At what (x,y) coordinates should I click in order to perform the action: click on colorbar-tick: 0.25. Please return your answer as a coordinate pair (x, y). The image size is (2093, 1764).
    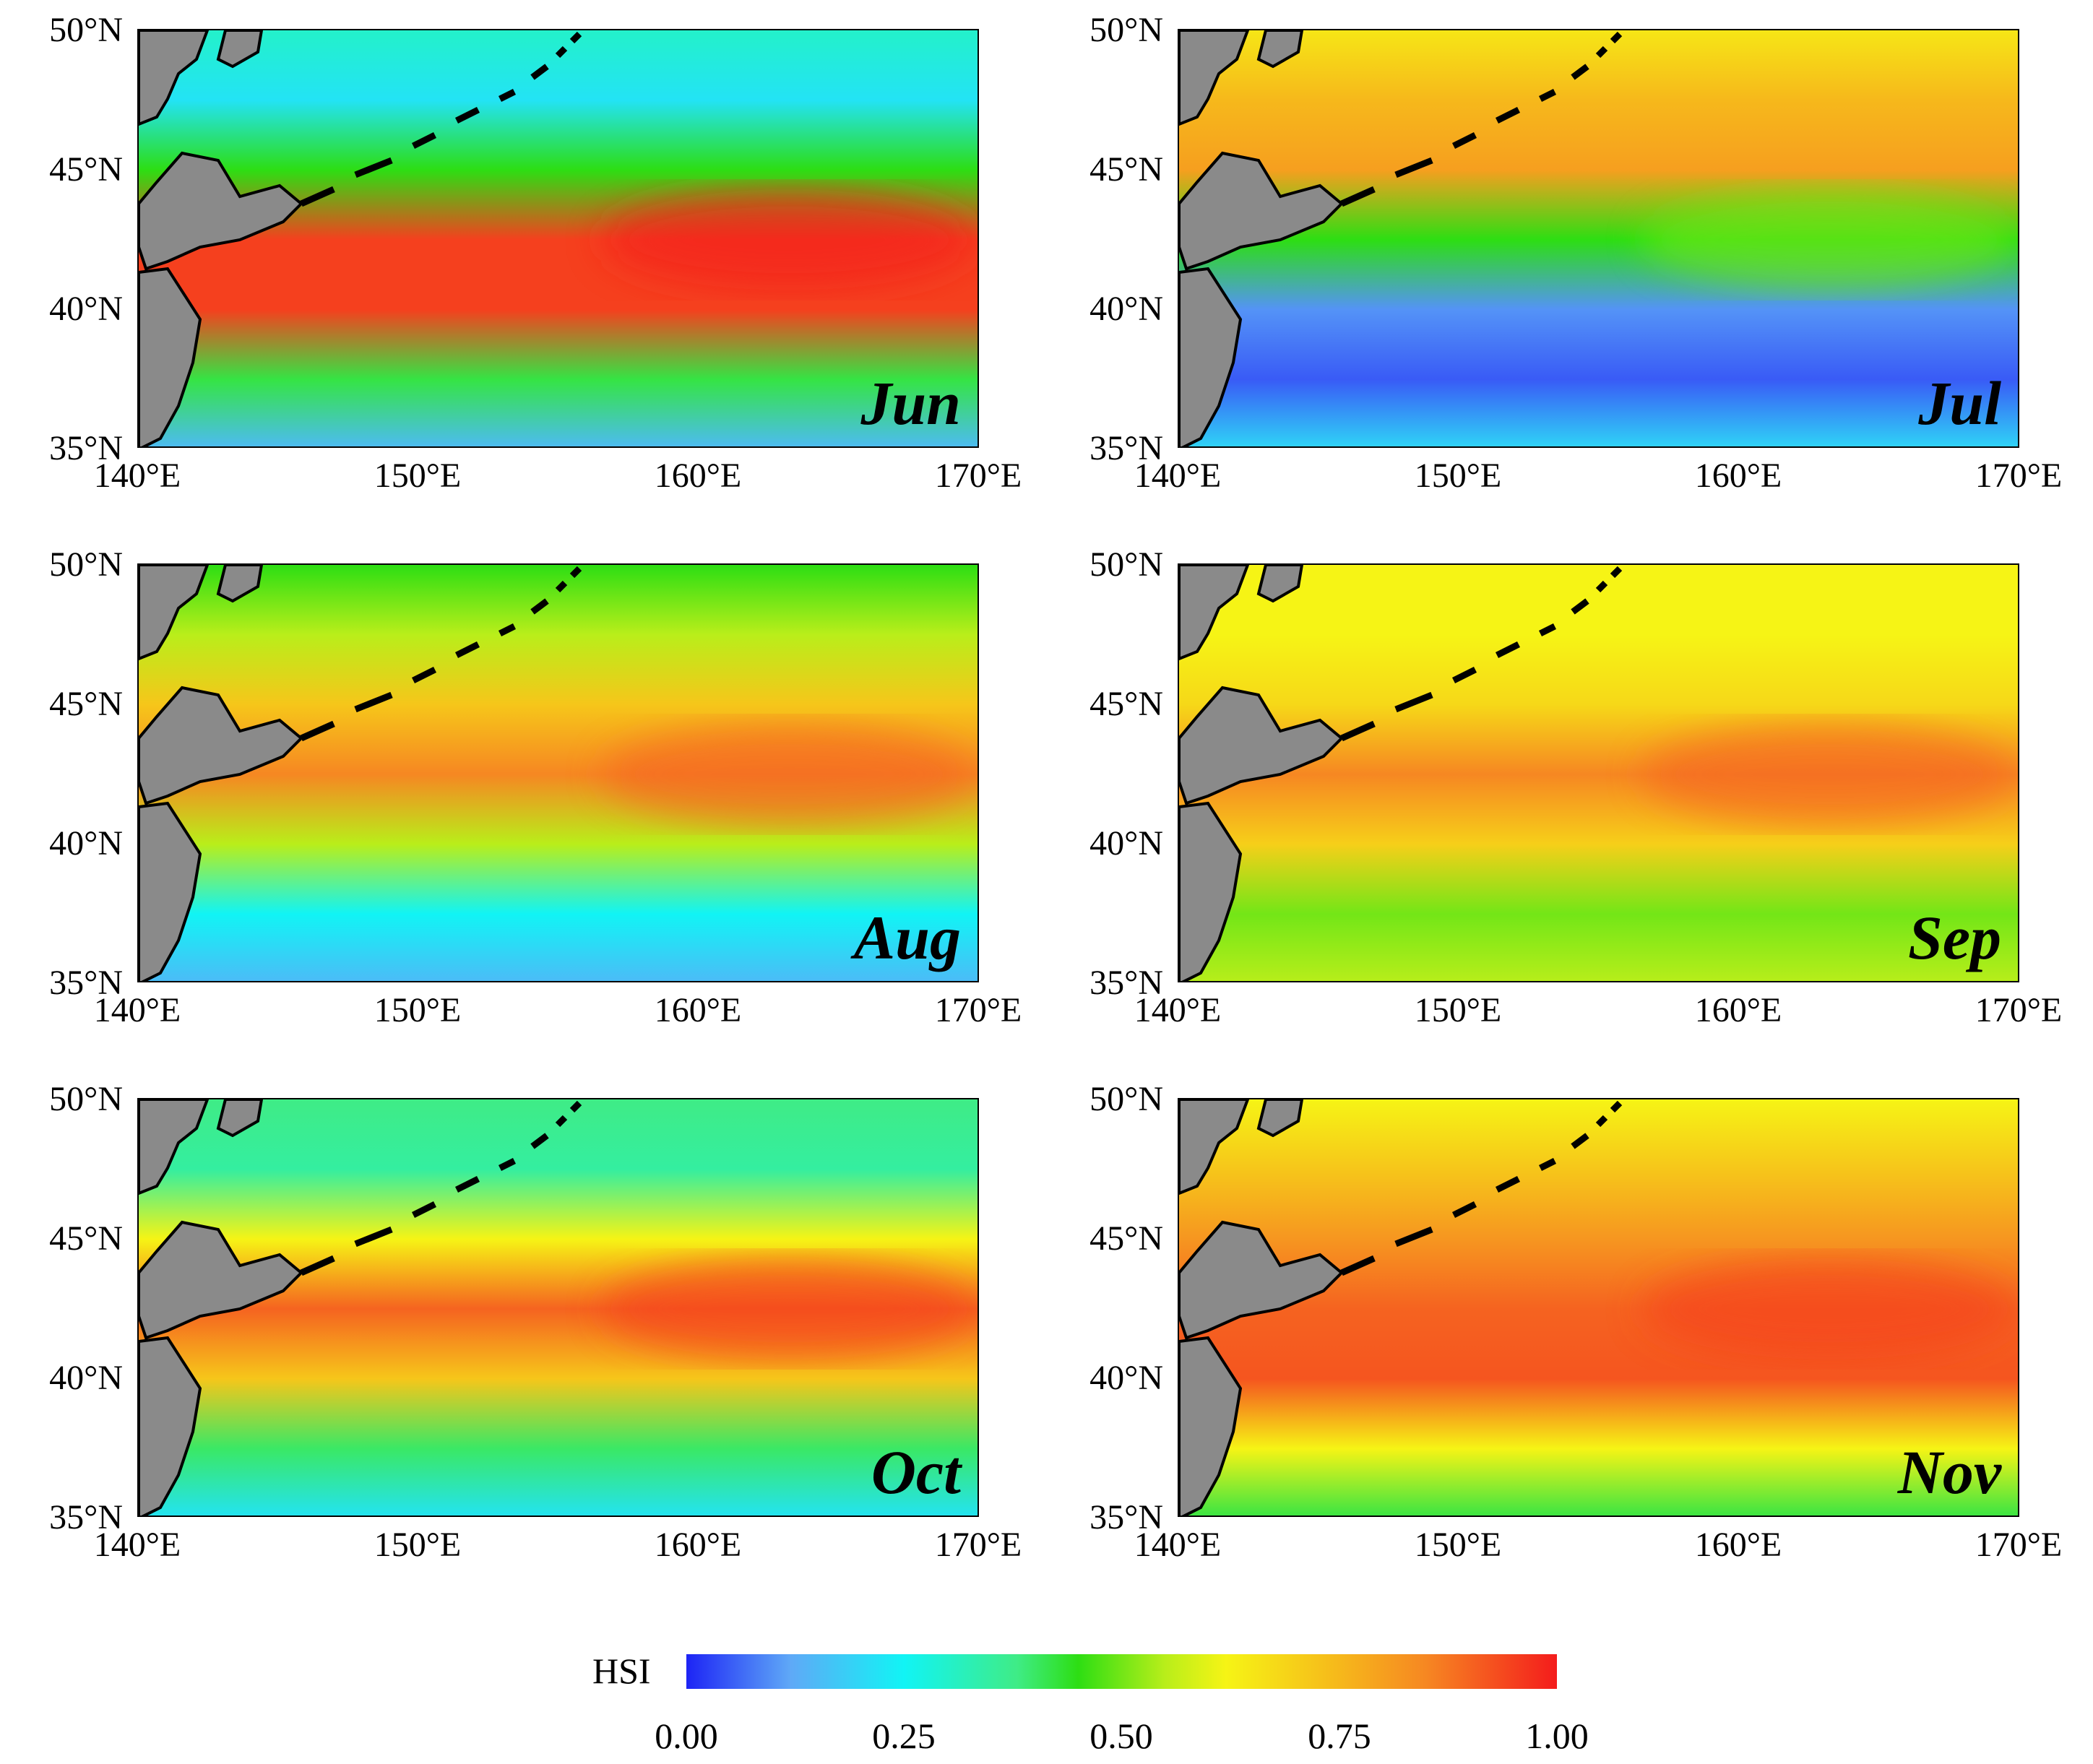
    Looking at the image, I should click on (904, 1736).